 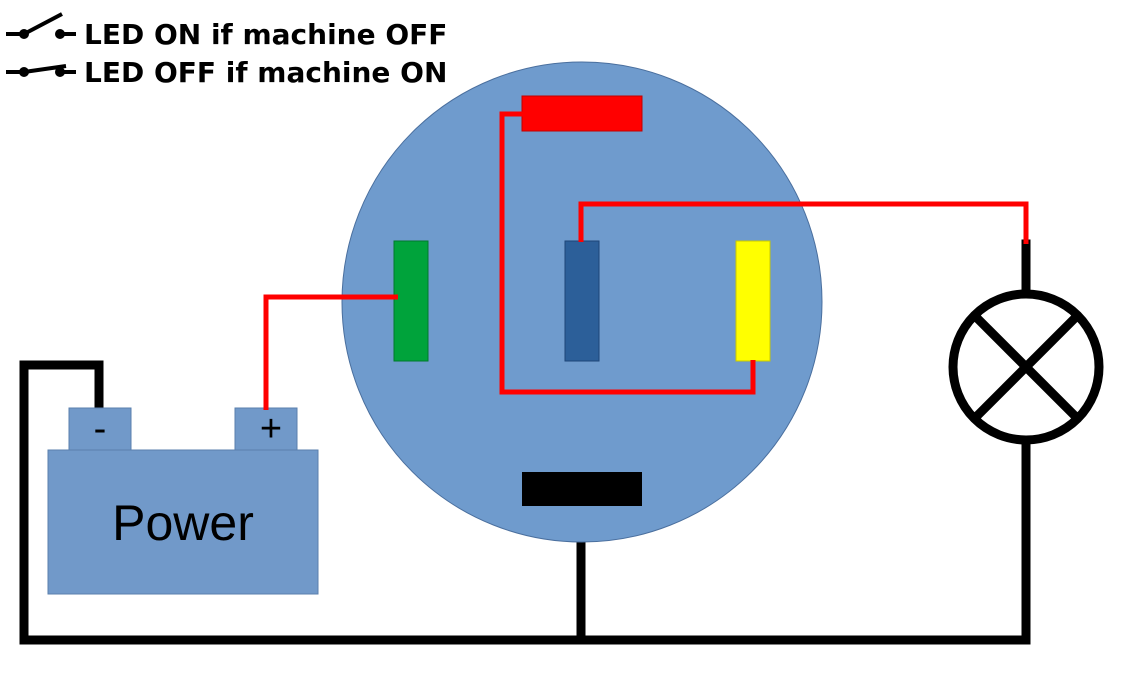 I want to click on battery-negative-sign: -, so click(x=100, y=429).